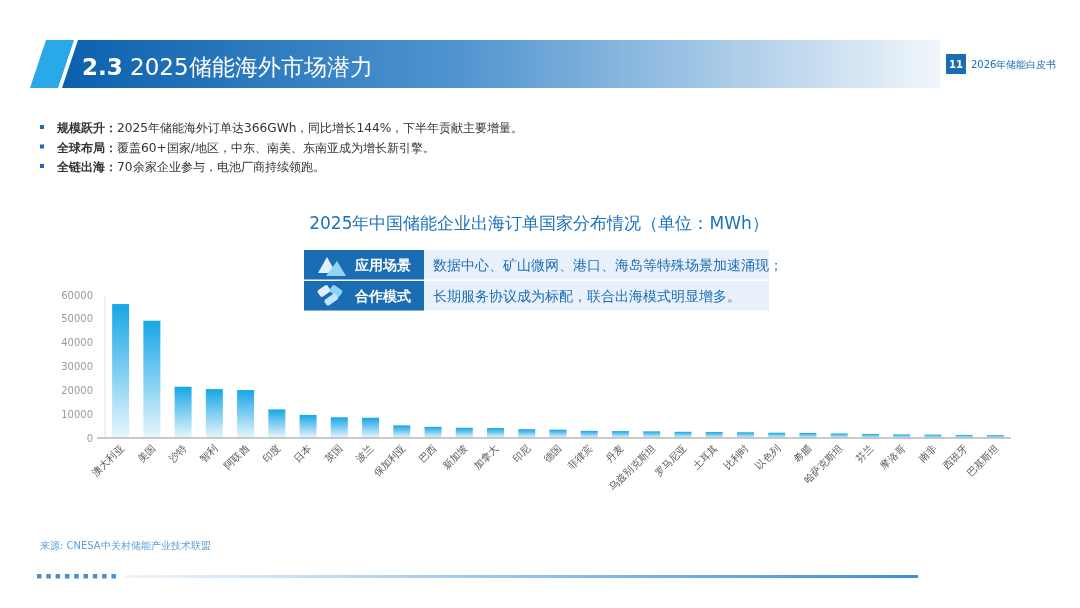 Image resolution: width=1080 pixels, height=608 pixels. Describe the element at coordinates (956, 64) in the screenshot. I see `text: 11` at that location.